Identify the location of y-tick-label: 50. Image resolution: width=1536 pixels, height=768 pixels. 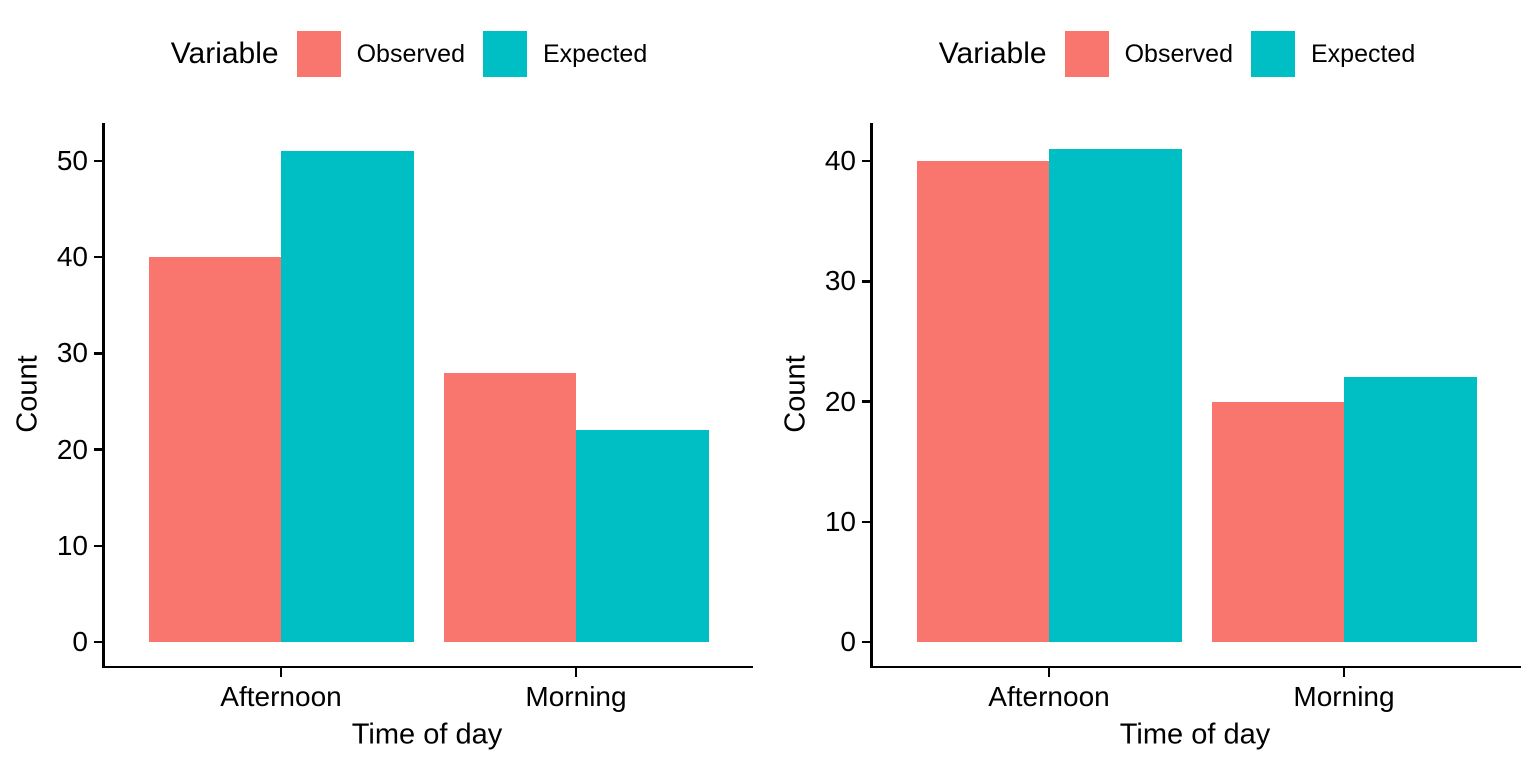
(72, 160).